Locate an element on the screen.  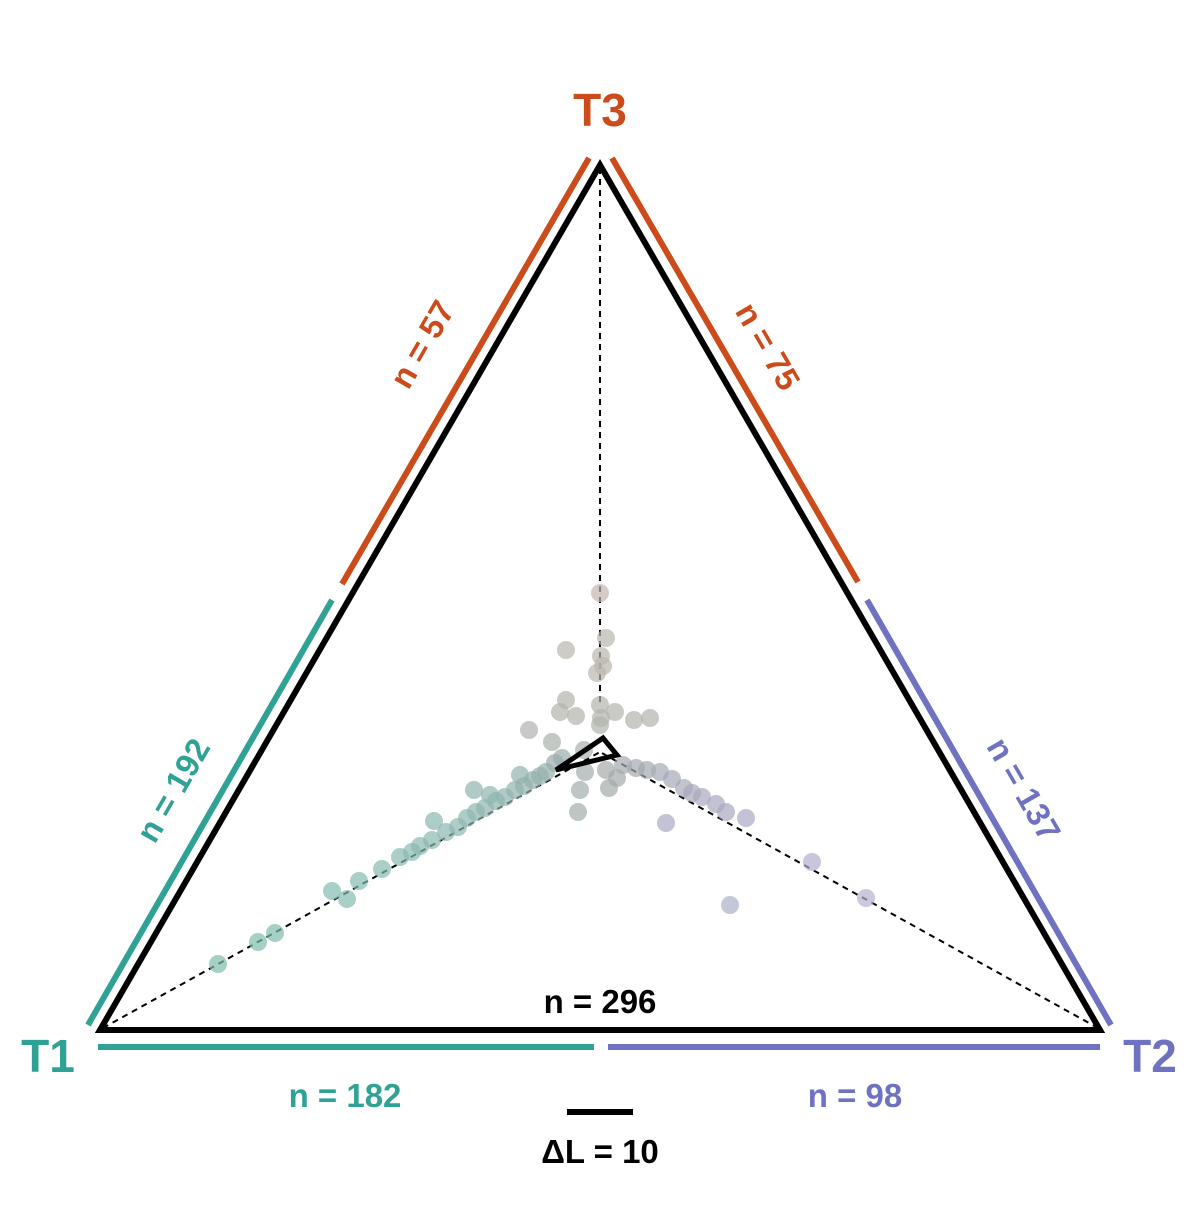
t1-left-bar is located at coordinates (210, 812).